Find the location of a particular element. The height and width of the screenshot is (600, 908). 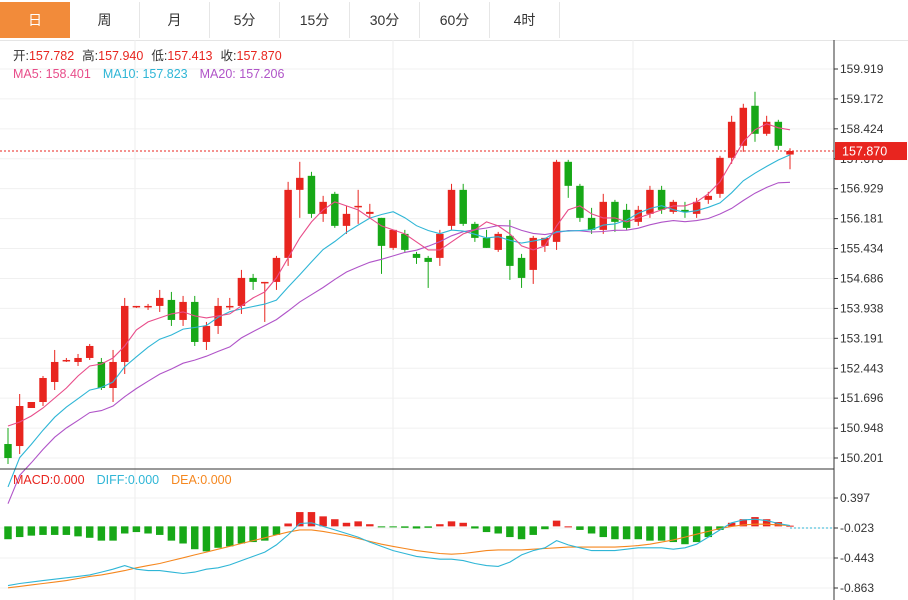

tab-month: 月 is located at coordinates (175, 20).